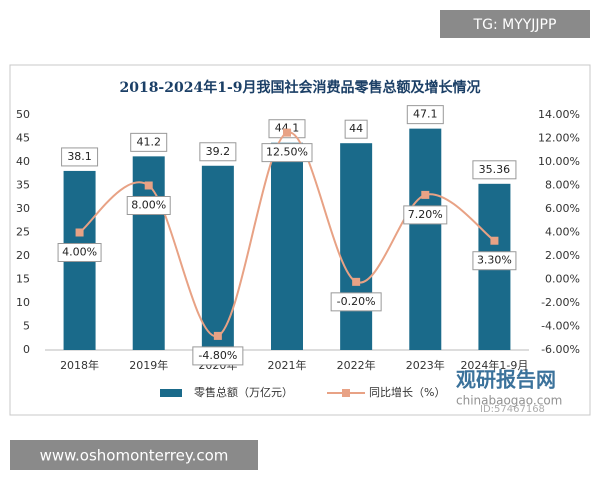 This screenshot has height=480, width=600. Describe the element at coordinates (407, 392) in the screenshot. I see `legend-label: 同比增长（%）` at that location.